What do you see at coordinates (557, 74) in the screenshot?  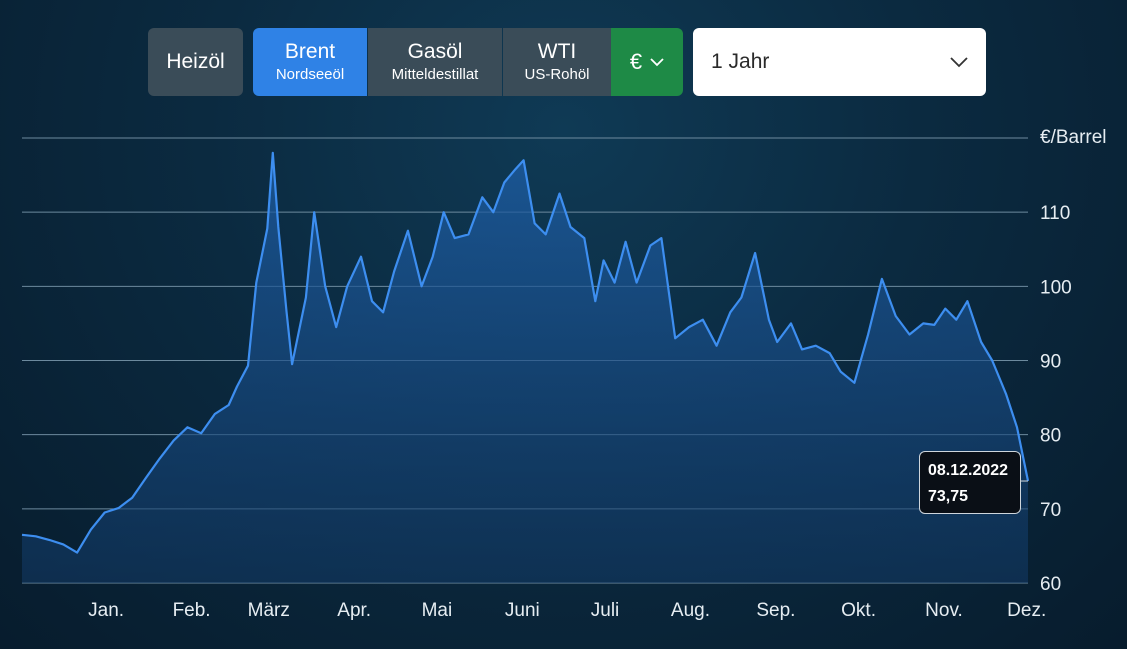 I see `wti-sublabel: US-Rohöl` at bounding box center [557, 74].